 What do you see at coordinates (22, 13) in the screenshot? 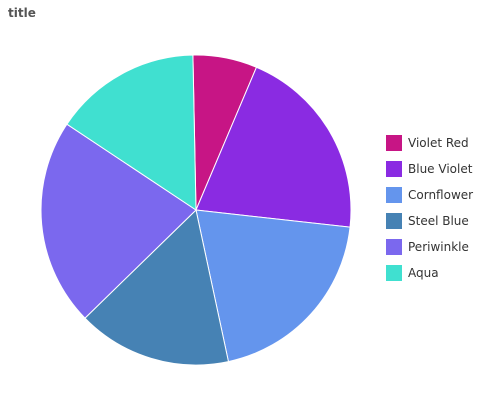
I see `chart-title: title` at bounding box center [22, 13].